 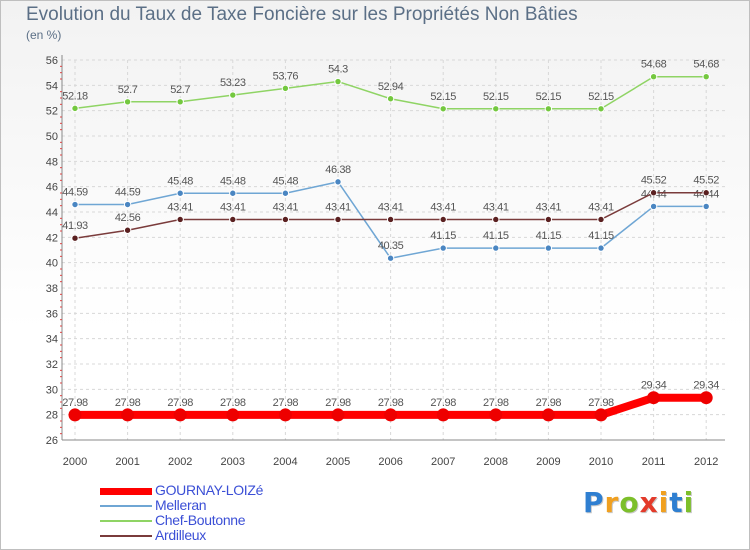 What do you see at coordinates (75, 96) in the screenshot?
I see `data-label-chef-boutonne: 52.18` at bounding box center [75, 96].